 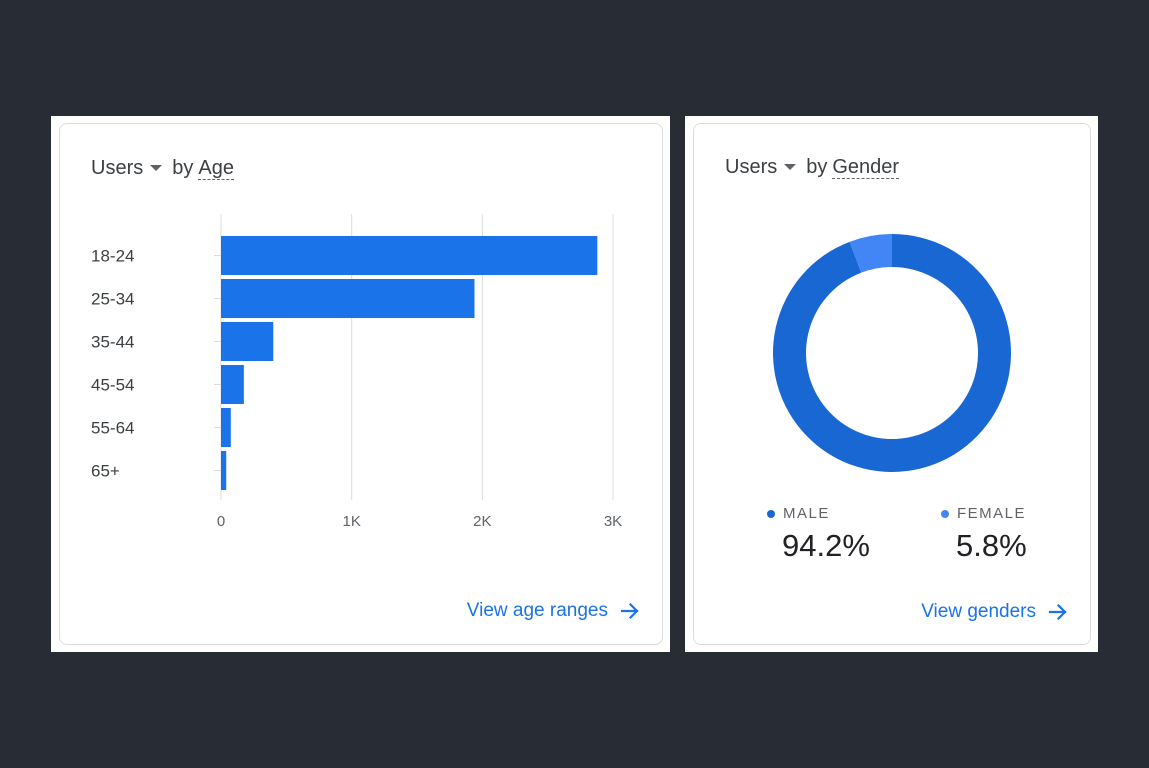 What do you see at coordinates (806, 513) in the screenshot?
I see `male-label: MALE` at bounding box center [806, 513].